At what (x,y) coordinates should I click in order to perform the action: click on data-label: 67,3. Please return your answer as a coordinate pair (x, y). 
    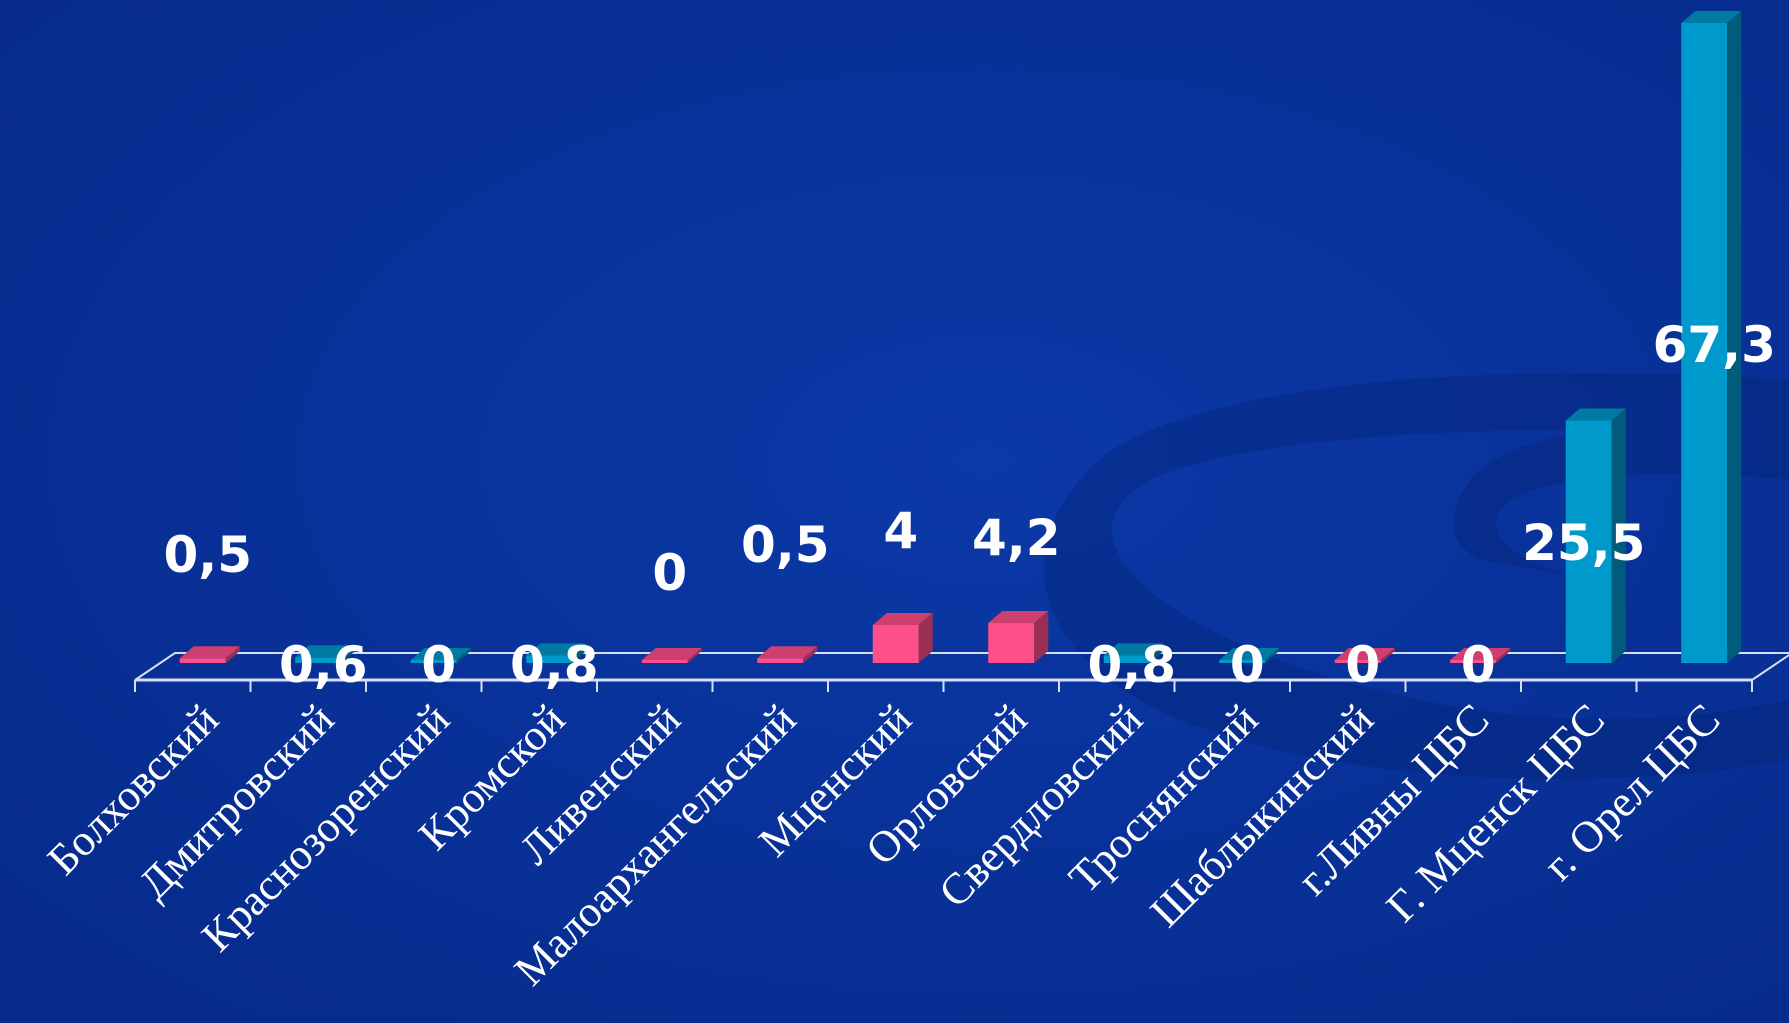
    Looking at the image, I should click on (1714, 345).